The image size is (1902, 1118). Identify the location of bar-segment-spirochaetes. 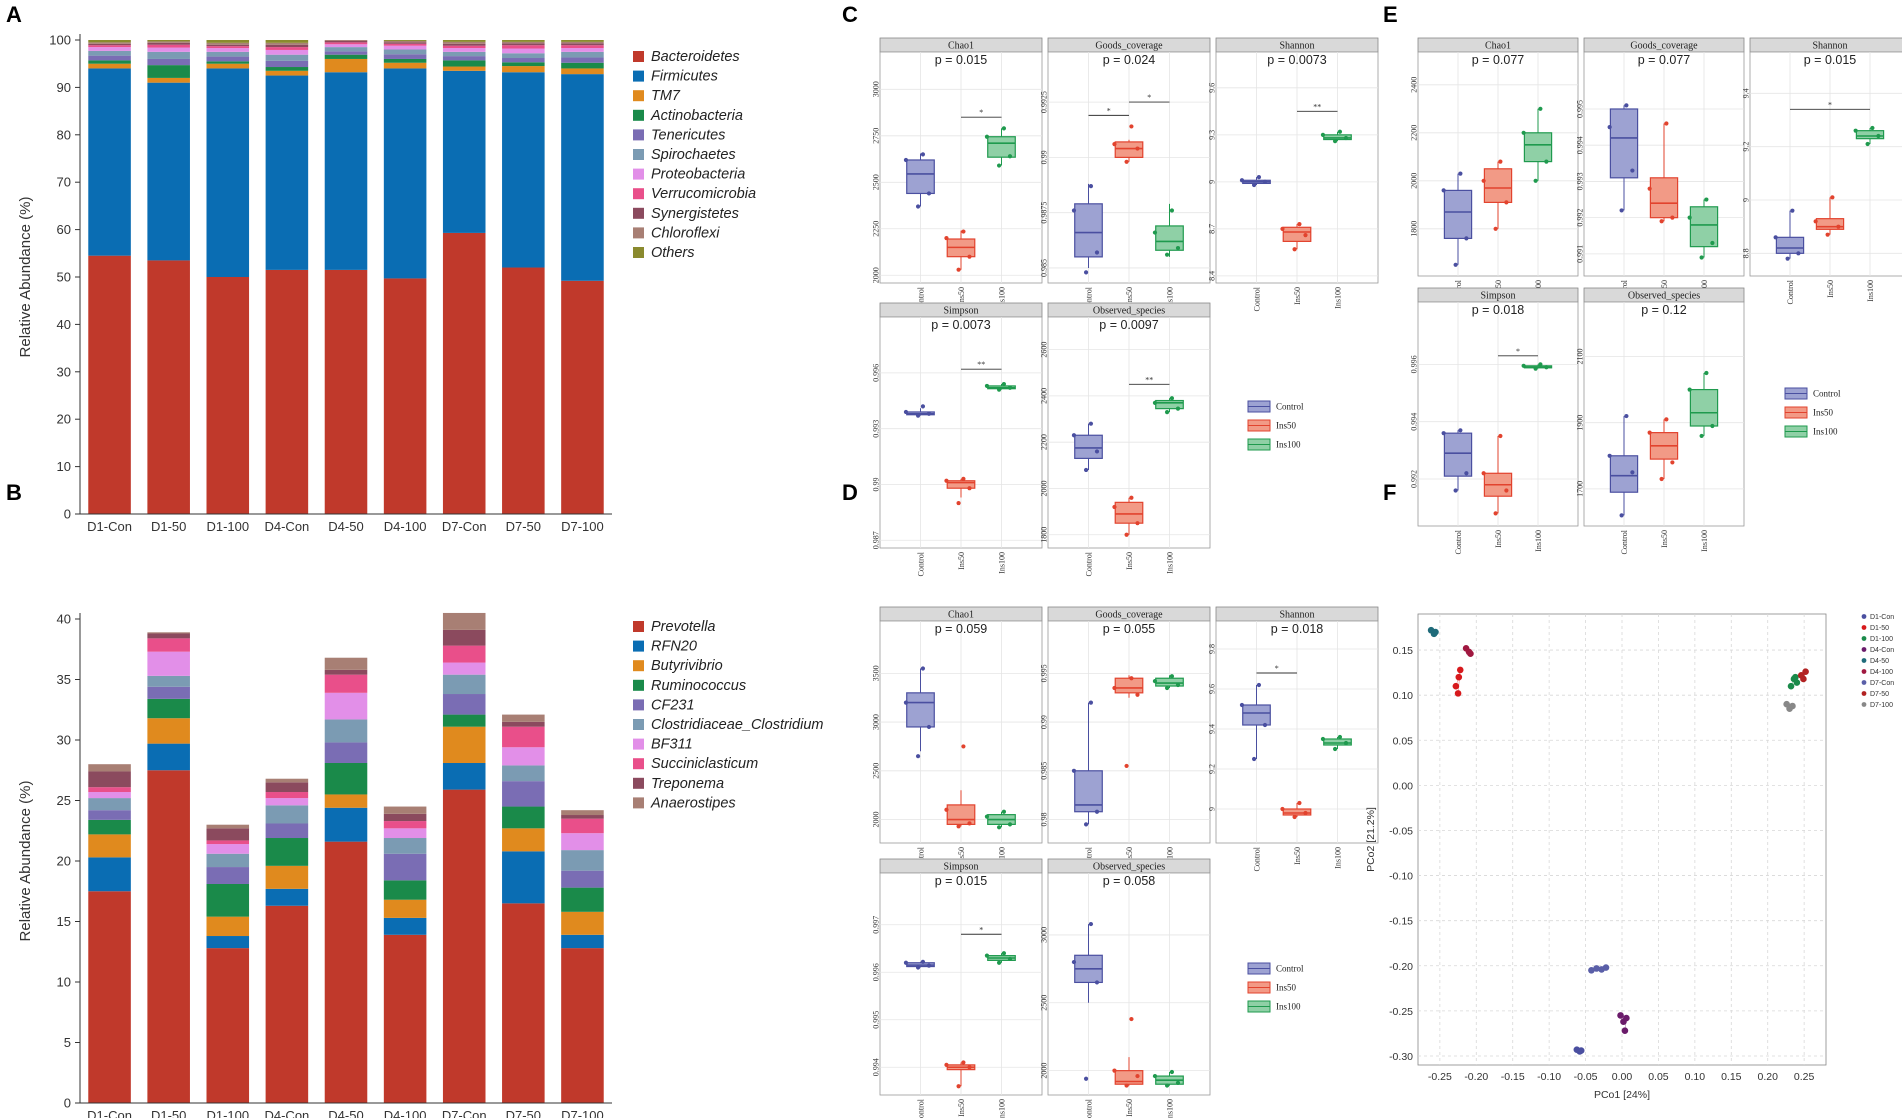
(228, 54).